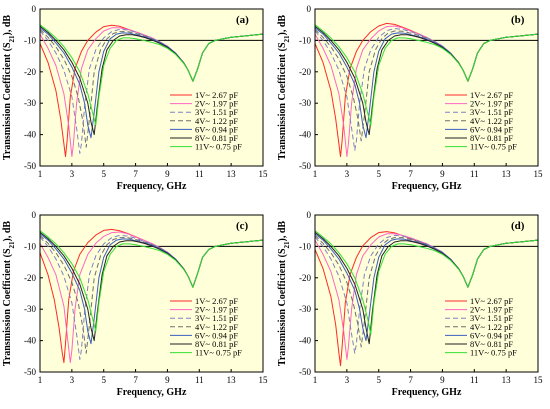  I want to click on panel-label: (c), so click(242, 226).